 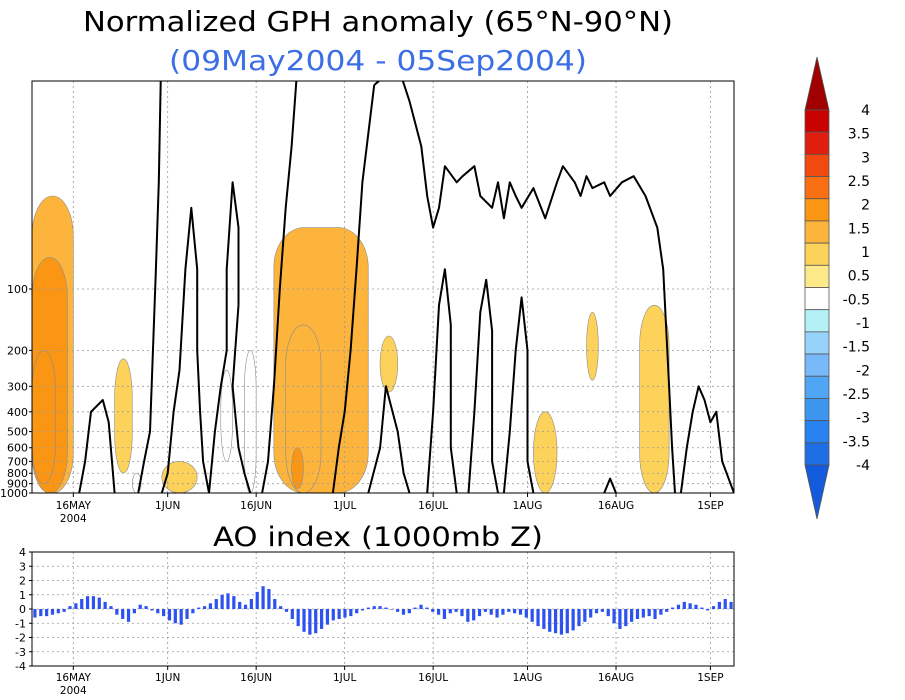 I want to click on colorbar-label-0: 4, so click(x=865, y=111).